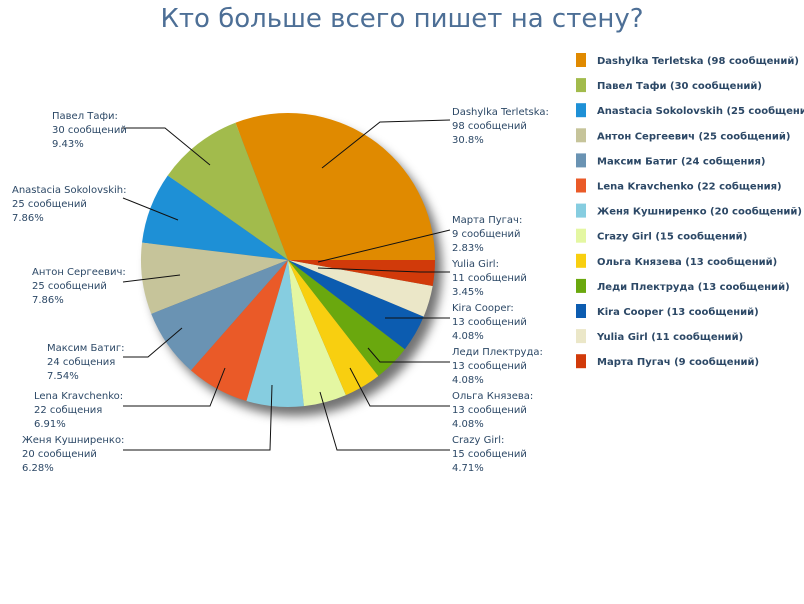  What do you see at coordinates (89, 130) in the screenshot?
I see `data-label: 30 сообщений` at bounding box center [89, 130].